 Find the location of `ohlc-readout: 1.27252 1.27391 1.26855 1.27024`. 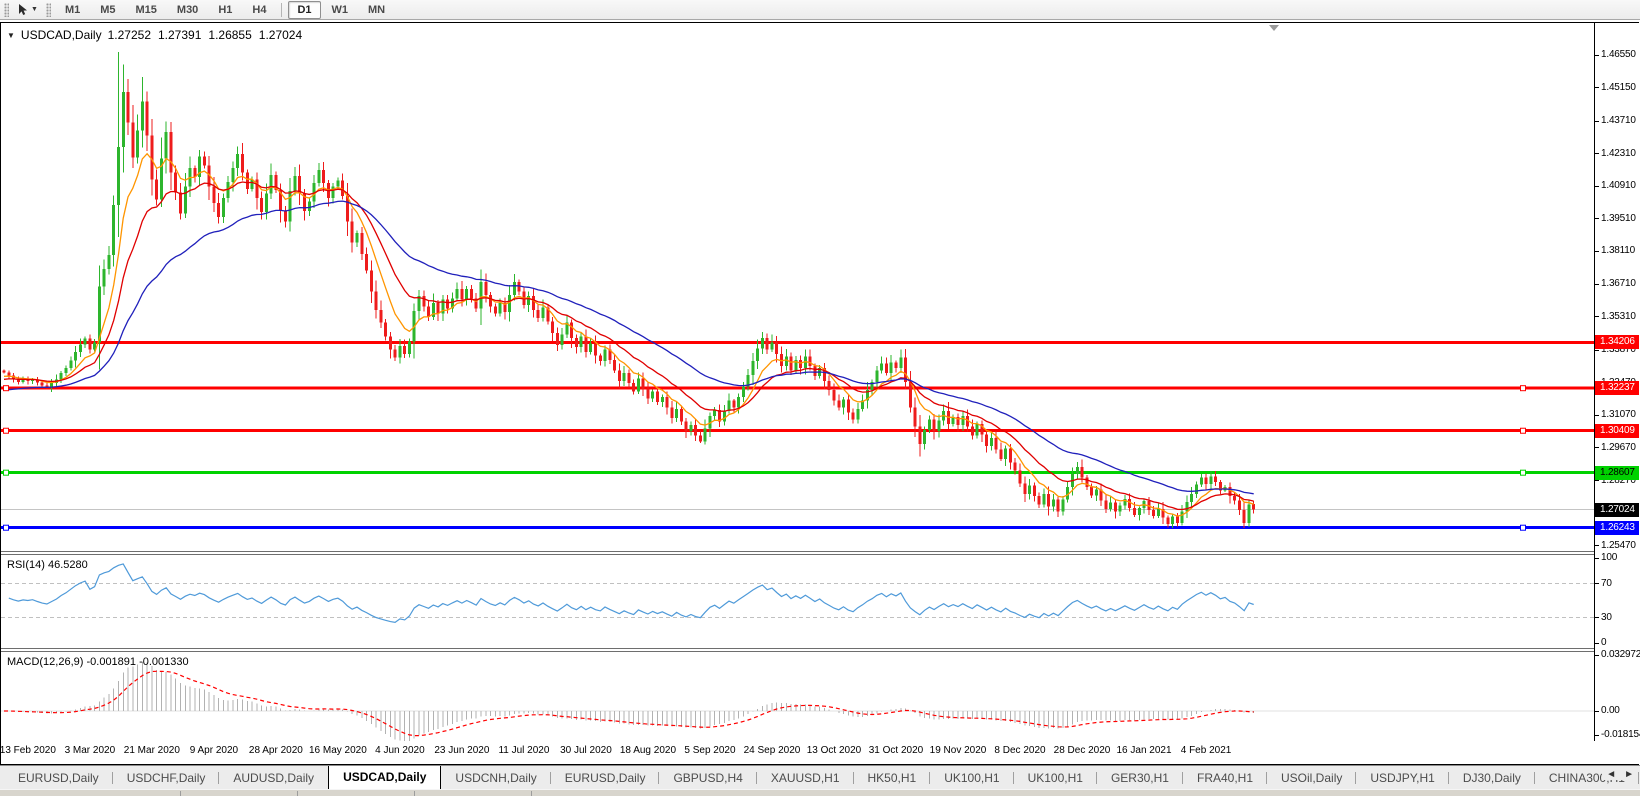

ohlc-readout: 1.27252 1.27391 1.26855 1.27024 is located at coordinates (205, 35).